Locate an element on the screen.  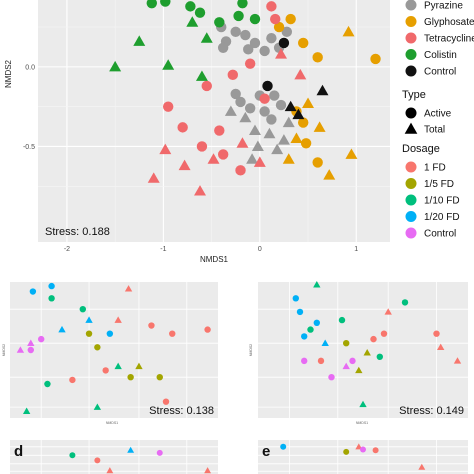
legend-dosage-label: 1 FD is located at coordinates (435, 168).